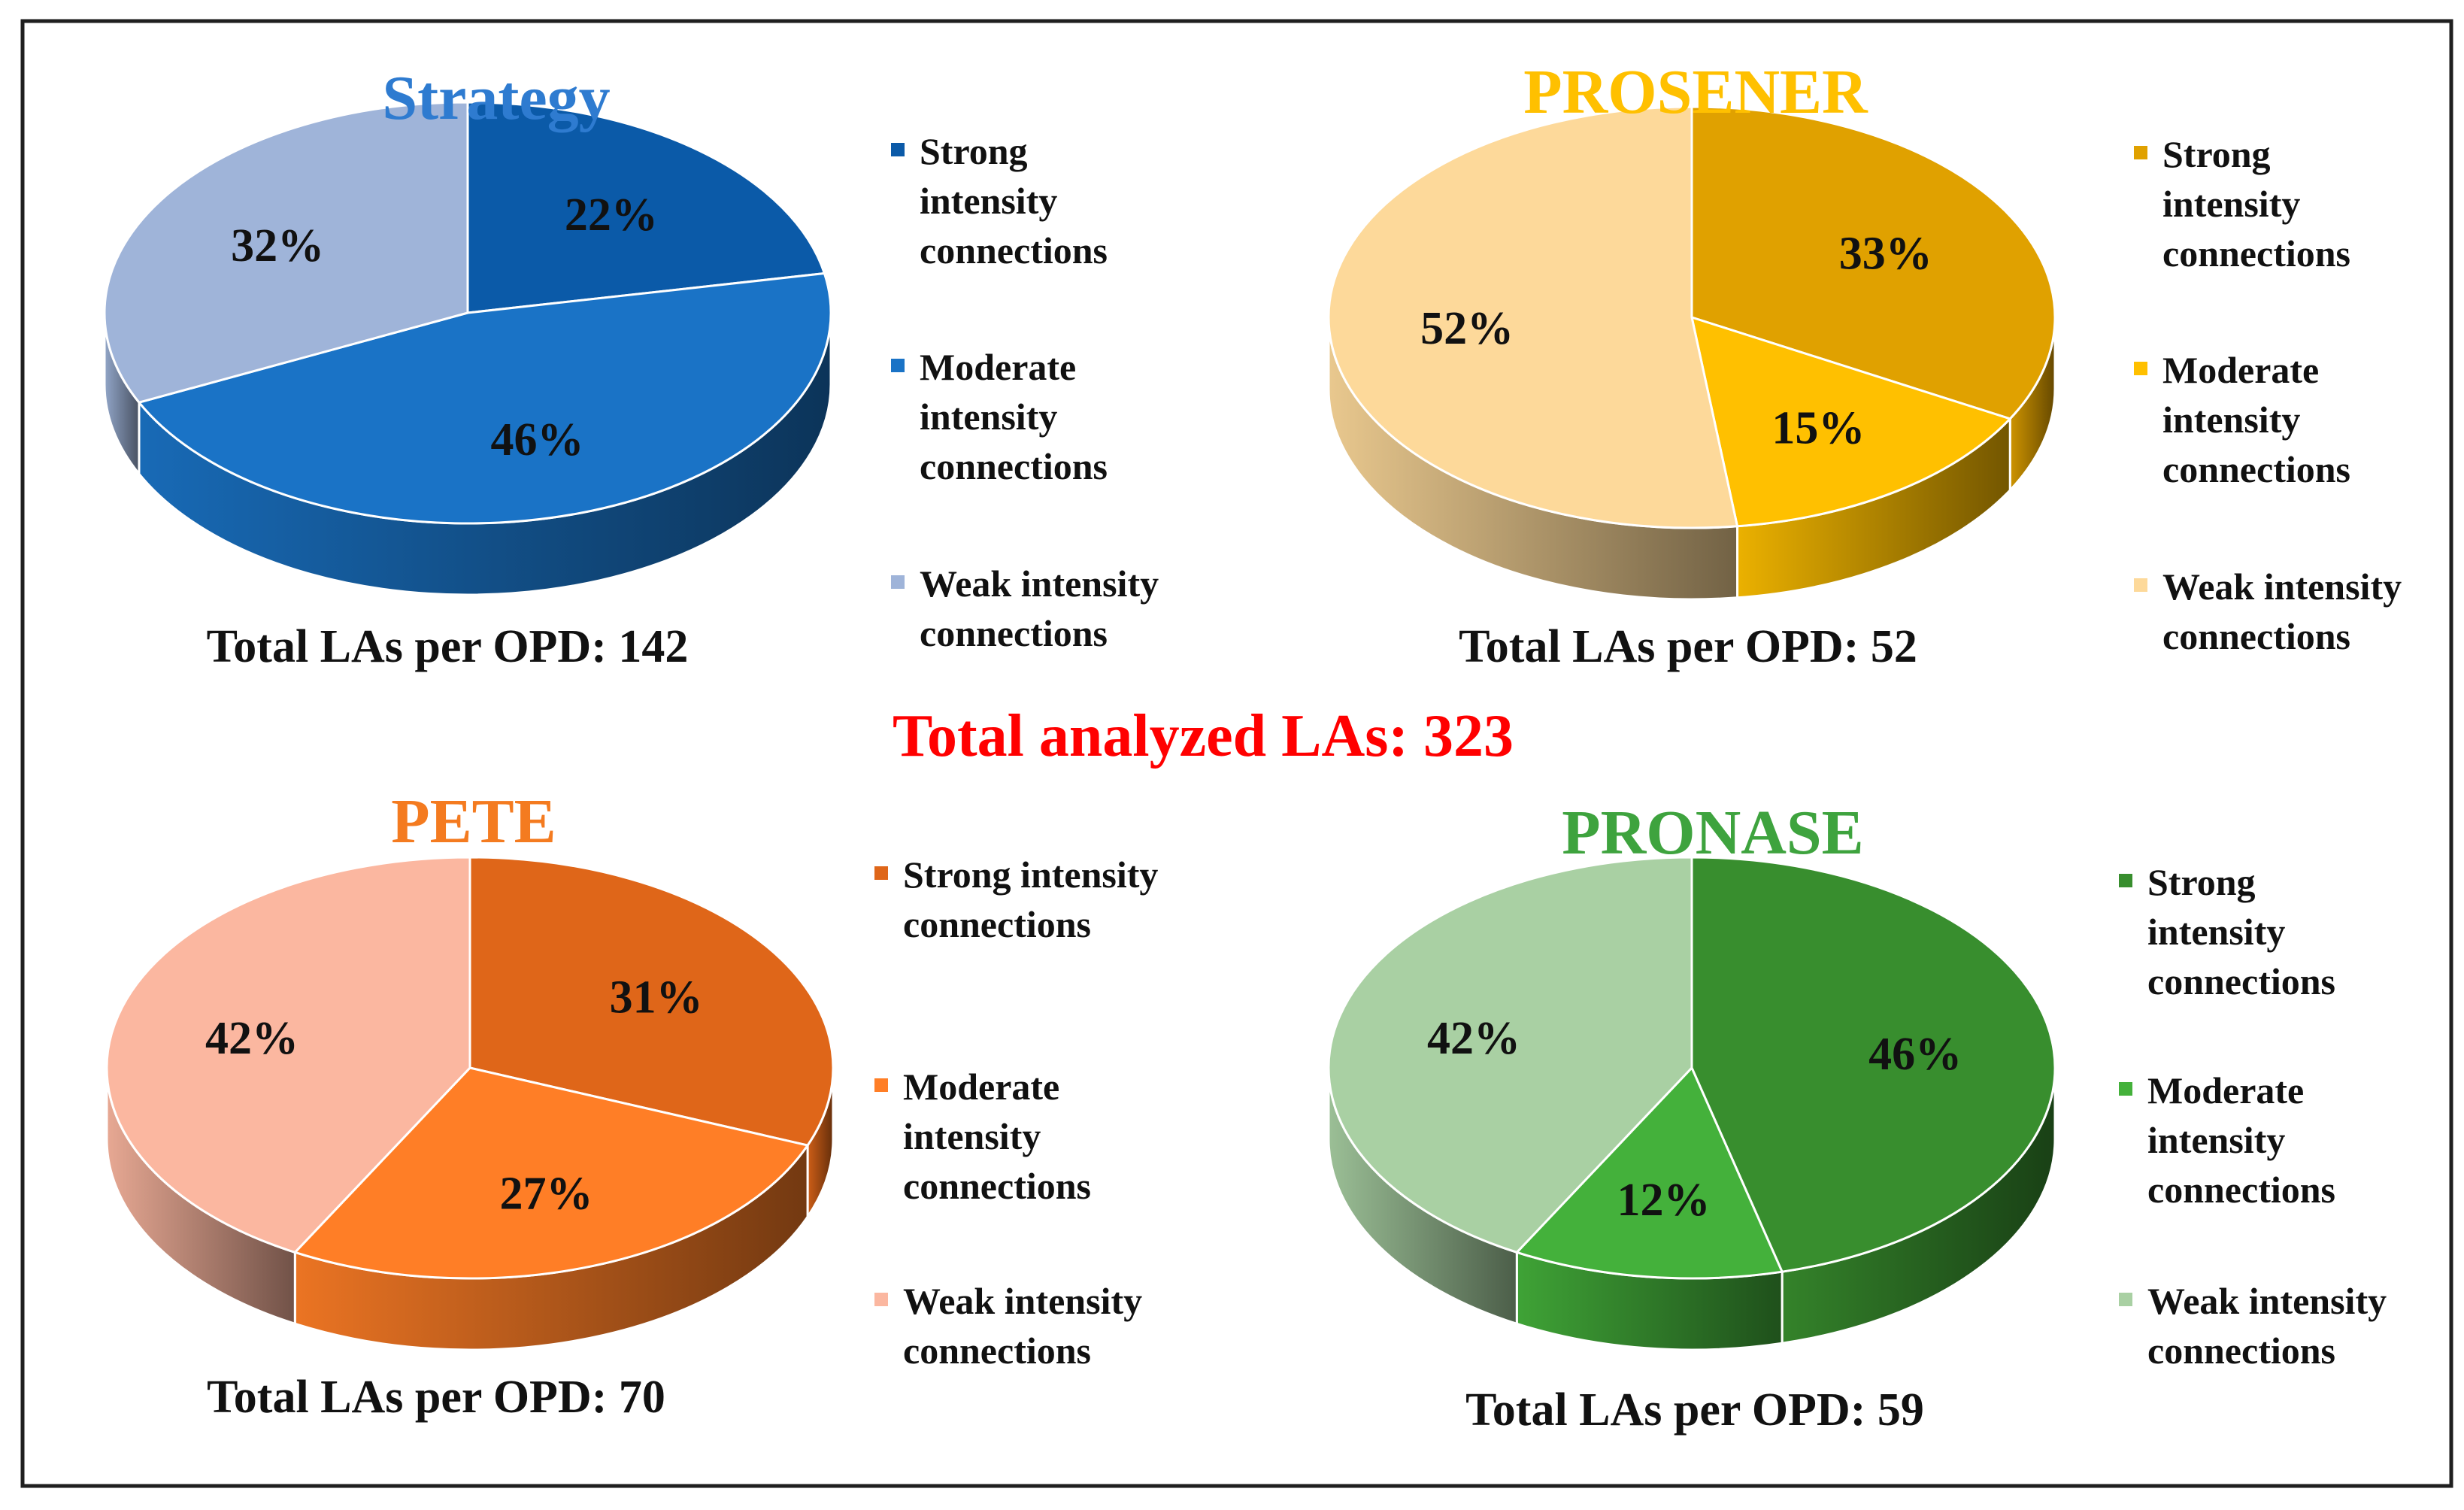 This screenshot has width=2464, height=1510. I want to click on slice-label-1: 46%, so click(1915, 1055).